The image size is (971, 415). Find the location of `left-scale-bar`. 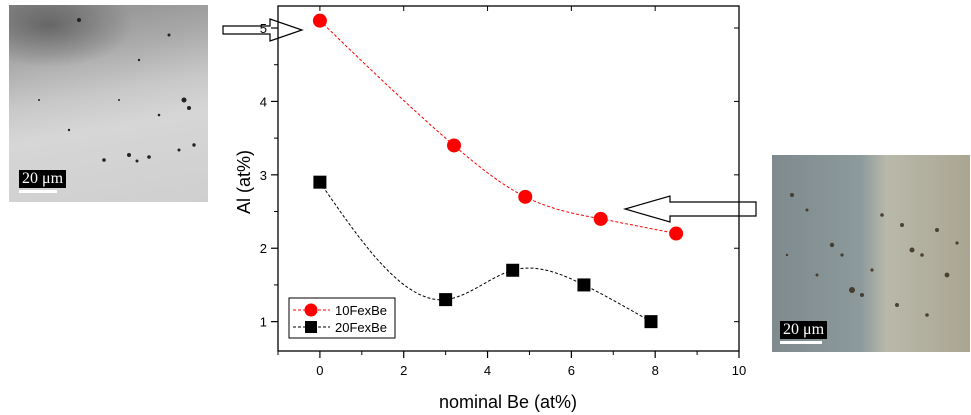

left-scale-bar is located at coordinates (38, 191).